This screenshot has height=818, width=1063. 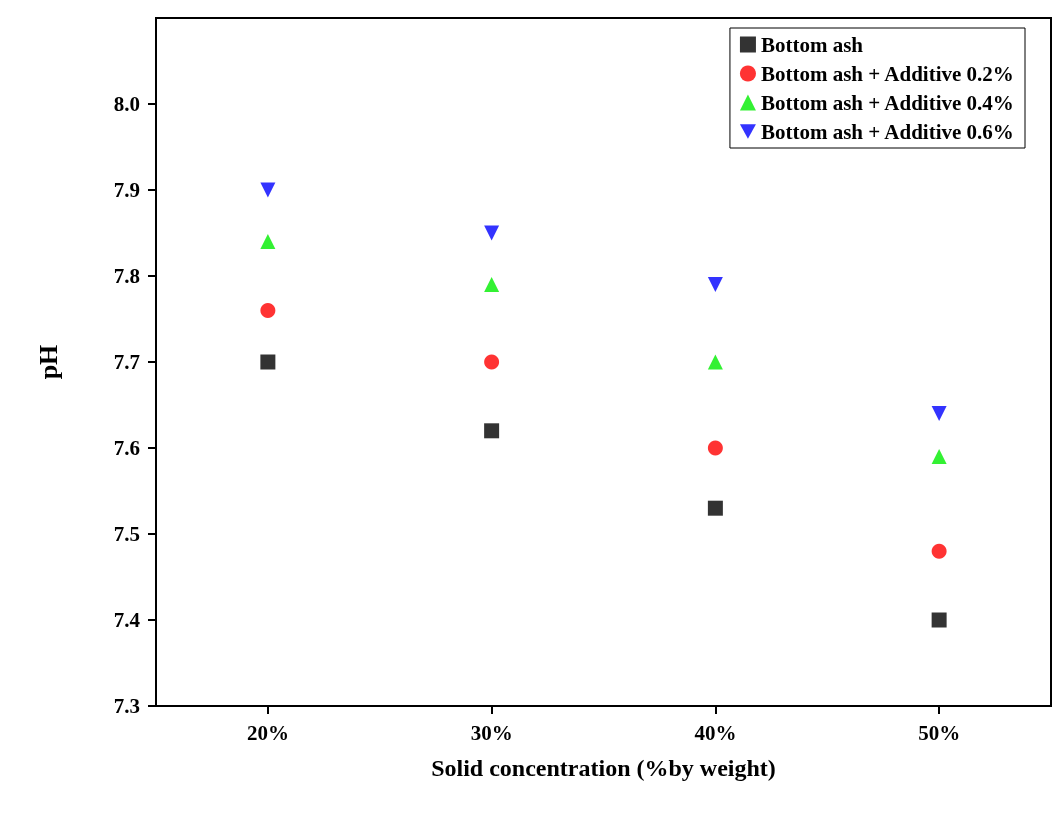 I want to click on y-tick-label: 8.0, so click(x=126, y=104).